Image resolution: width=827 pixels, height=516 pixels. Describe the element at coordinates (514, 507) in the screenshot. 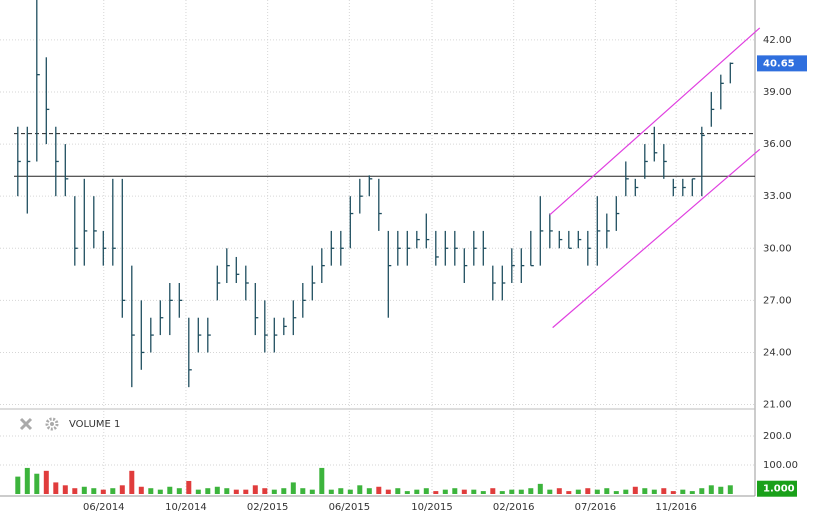

I see `x-tick-label: 02/2016` at that location.